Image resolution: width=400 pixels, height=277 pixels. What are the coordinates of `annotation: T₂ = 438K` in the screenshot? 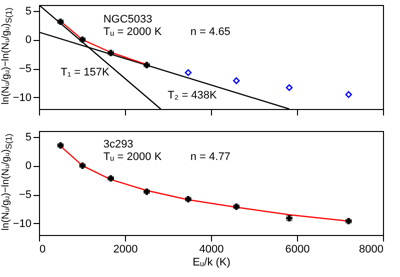 It's located at (193, 95).